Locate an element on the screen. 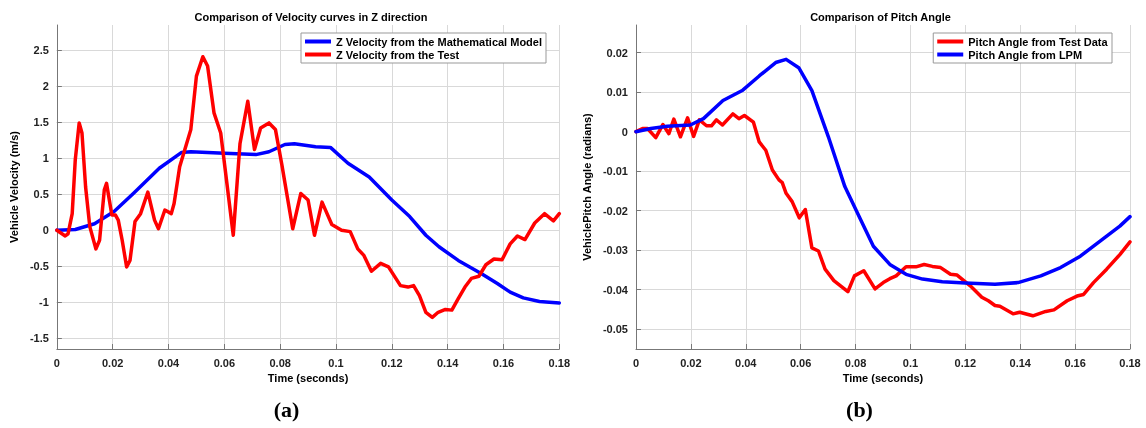 The height and width of the screenshot is (428, 1146). y-tick-label: 2.5 is located at coordinates (41, 50).